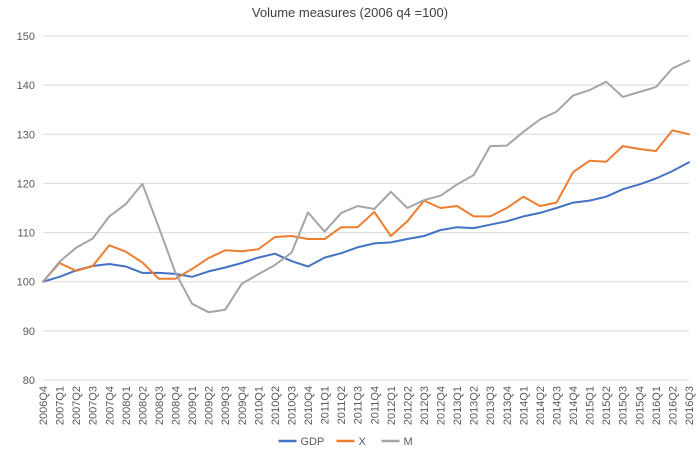  Describe the element at coordinates (690, 405) in the screenshot. I see `x-tick-label: 2016Q3` at that location.